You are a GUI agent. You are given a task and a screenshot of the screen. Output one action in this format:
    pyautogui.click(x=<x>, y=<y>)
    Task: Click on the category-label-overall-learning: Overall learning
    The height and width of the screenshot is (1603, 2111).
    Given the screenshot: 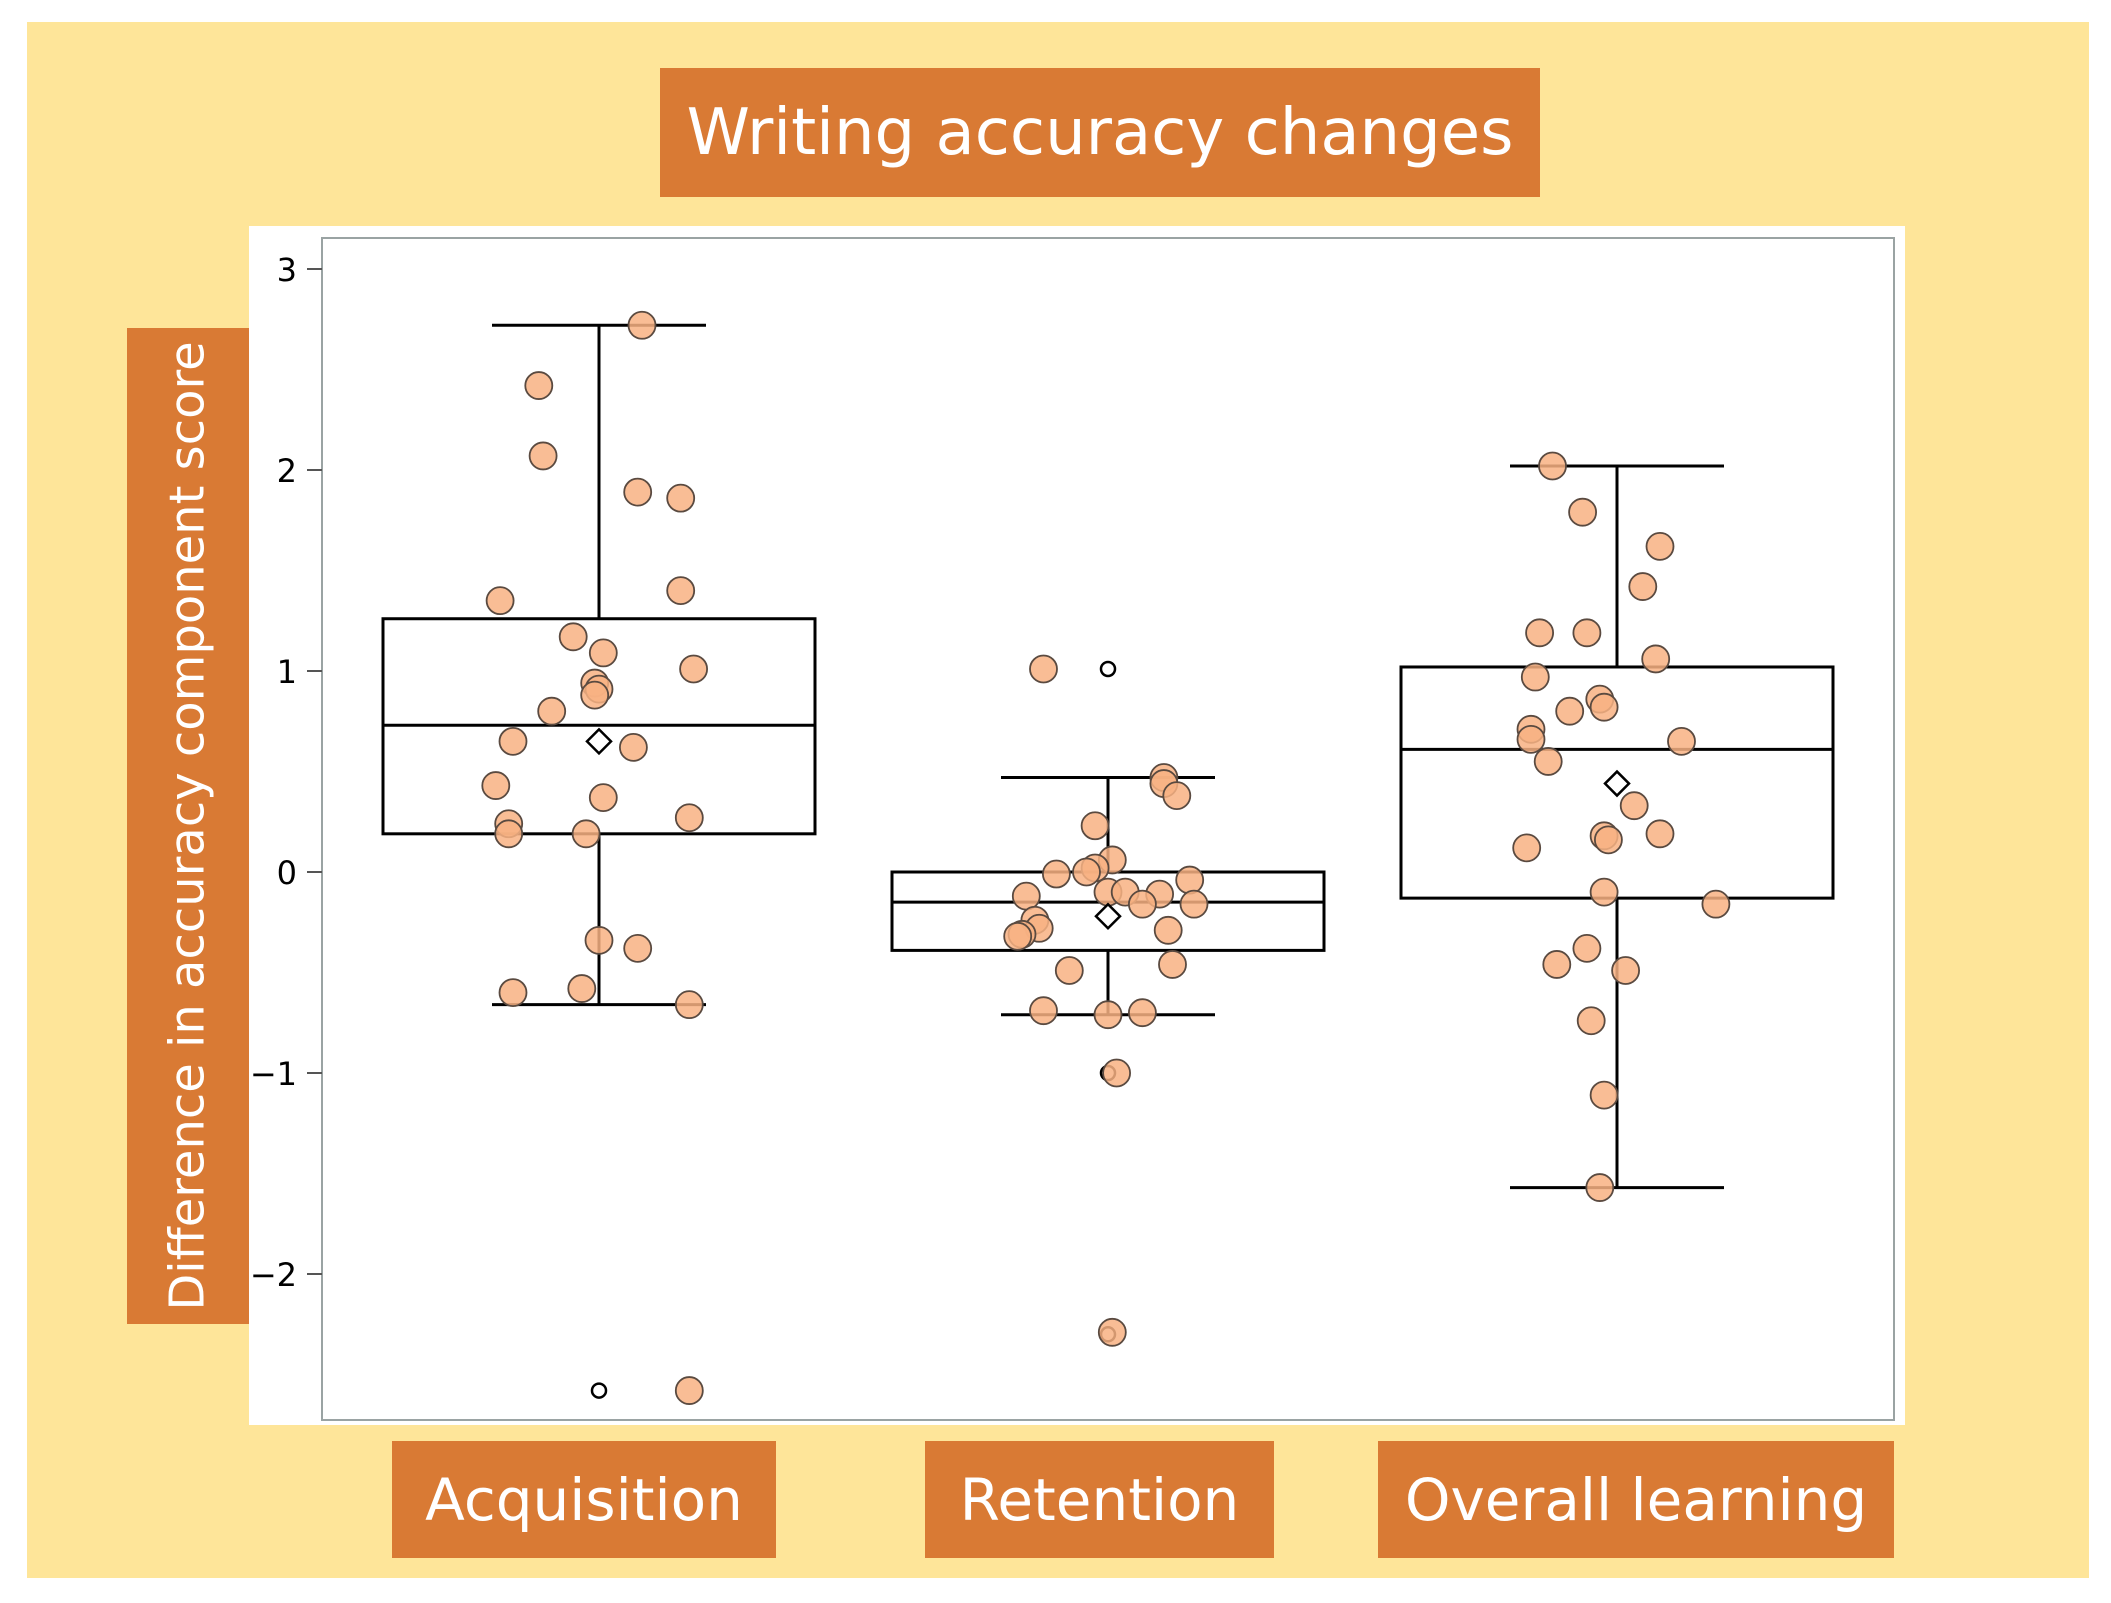 What is the action you would take?
    pyautogui.click(x=1636, y=1499)
    